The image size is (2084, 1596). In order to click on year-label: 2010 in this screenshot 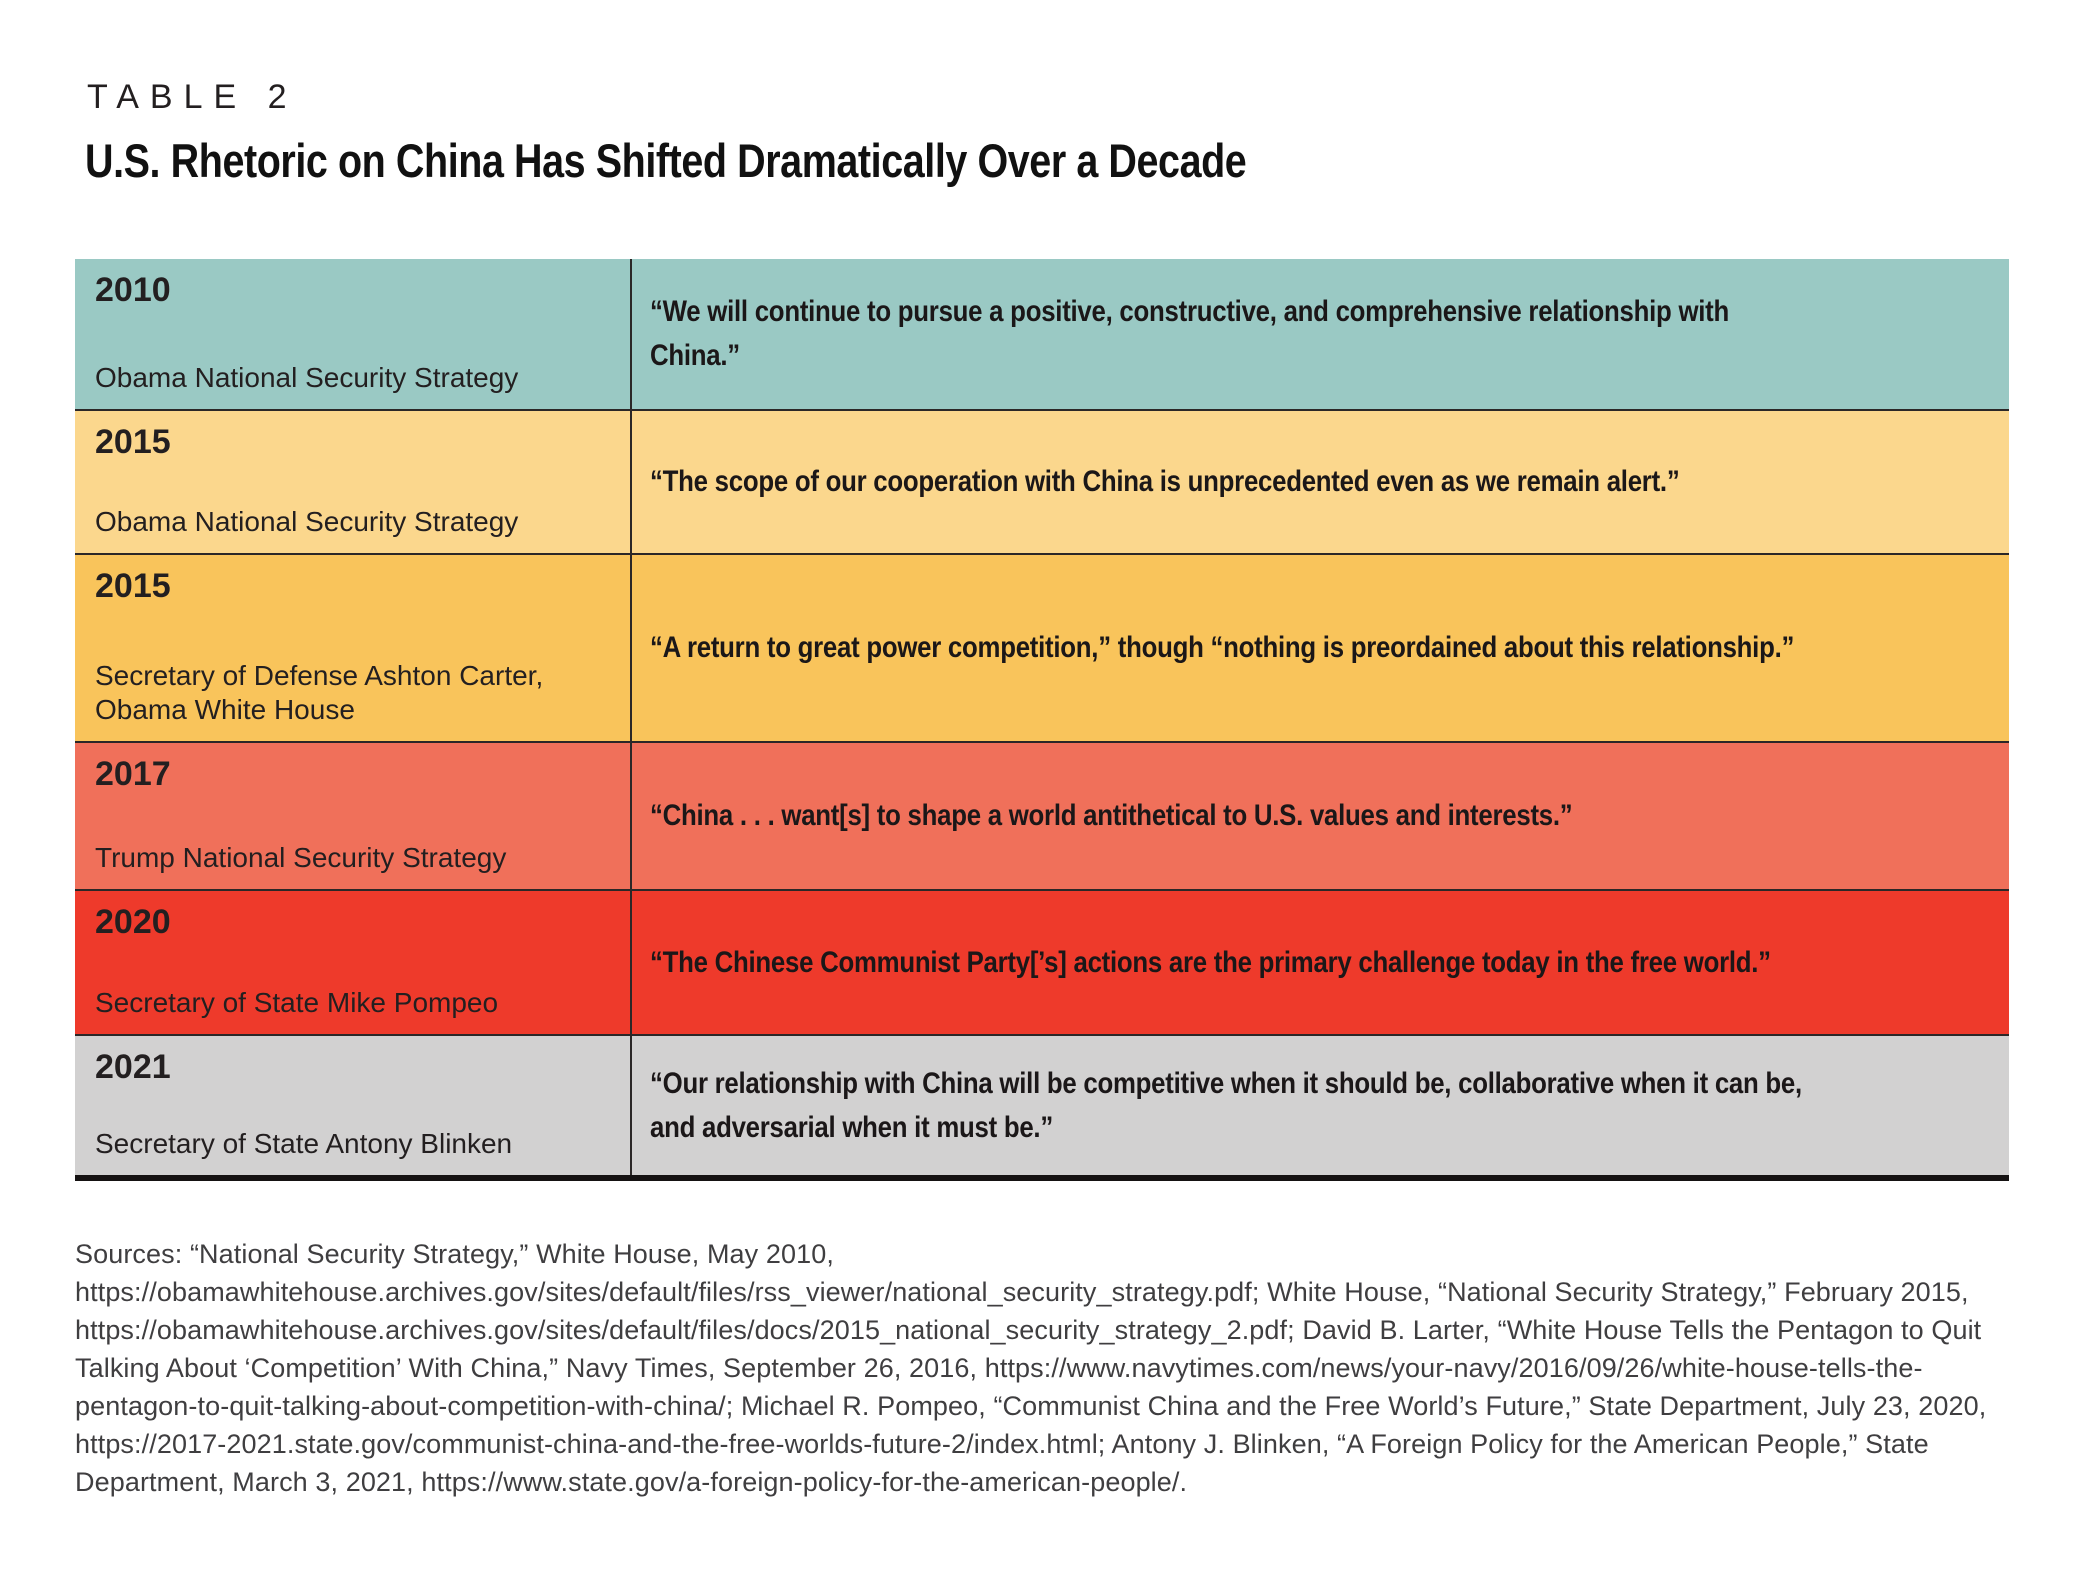, I will do `click(133, 290)`.